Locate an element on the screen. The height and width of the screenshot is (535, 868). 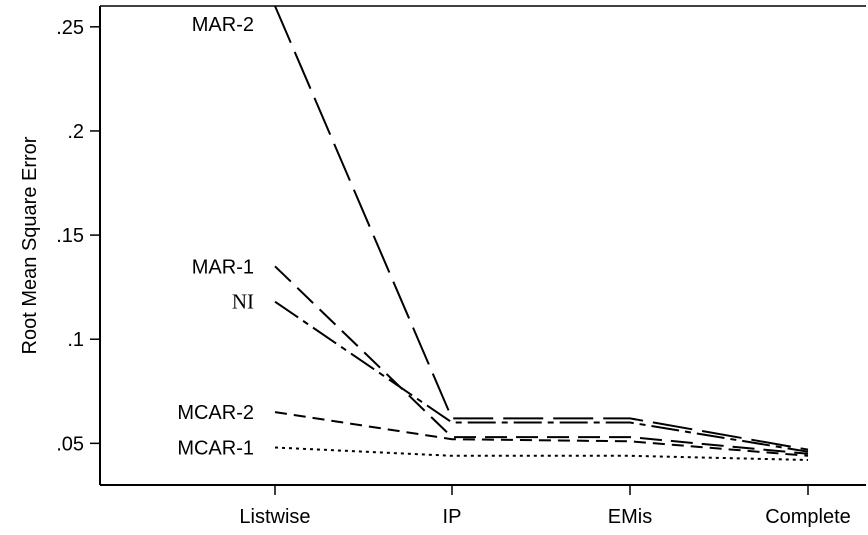
series-label-mcar-2: MCAR-2 is located at coordinates (215, 413).